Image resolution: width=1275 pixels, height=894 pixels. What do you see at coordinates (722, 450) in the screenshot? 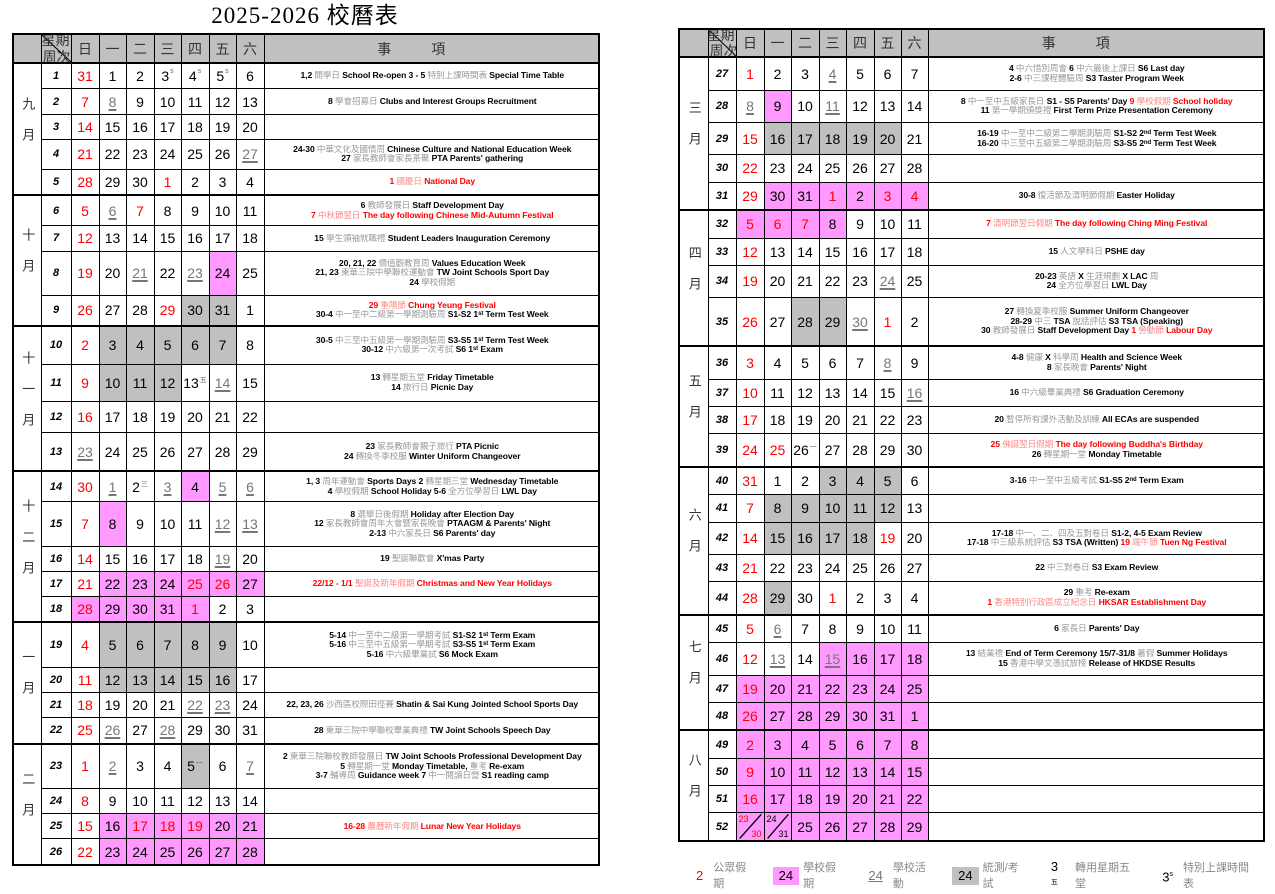
I see `week-number: 39` at bounding box center [722, 450].